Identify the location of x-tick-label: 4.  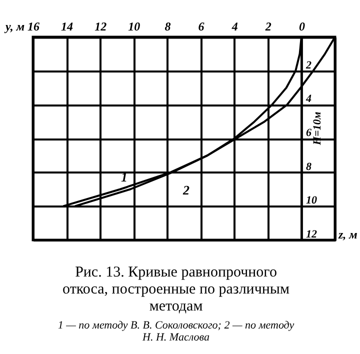
(234, 27).